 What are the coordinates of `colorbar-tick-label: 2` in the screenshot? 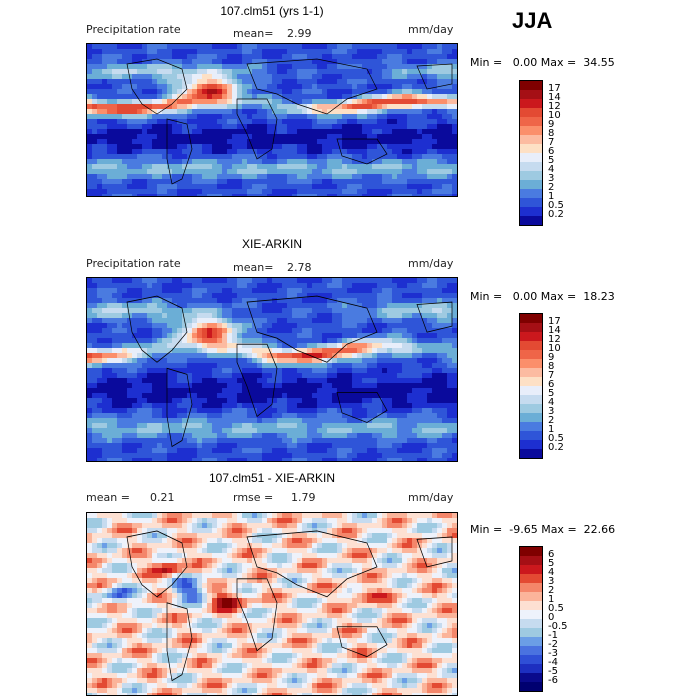 It's located at (551, 420).